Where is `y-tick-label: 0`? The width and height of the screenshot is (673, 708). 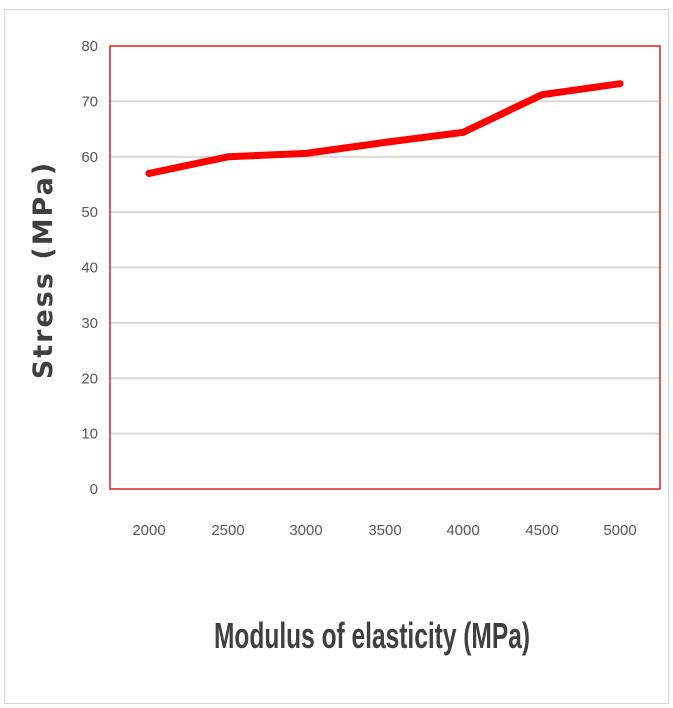
y-tick-label: 0 is located at coordinates (94, 489).